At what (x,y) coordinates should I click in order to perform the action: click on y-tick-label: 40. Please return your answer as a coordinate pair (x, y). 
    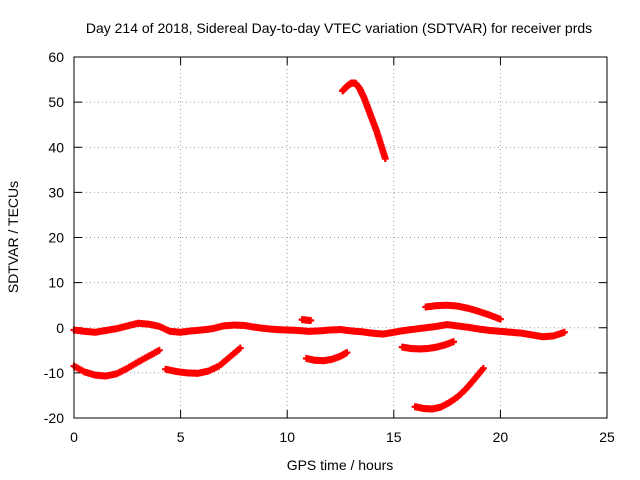
    Looking at the image, I should click on (56, 147).